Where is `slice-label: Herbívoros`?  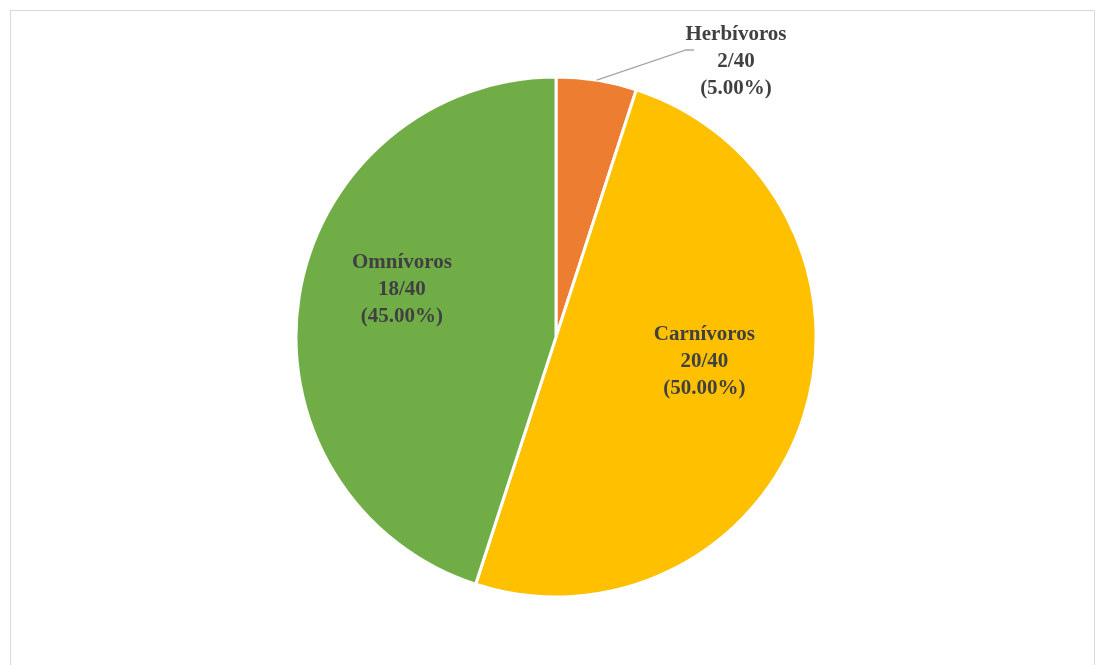 slice-label: Herbívoros is located at coordinates (736, 33).